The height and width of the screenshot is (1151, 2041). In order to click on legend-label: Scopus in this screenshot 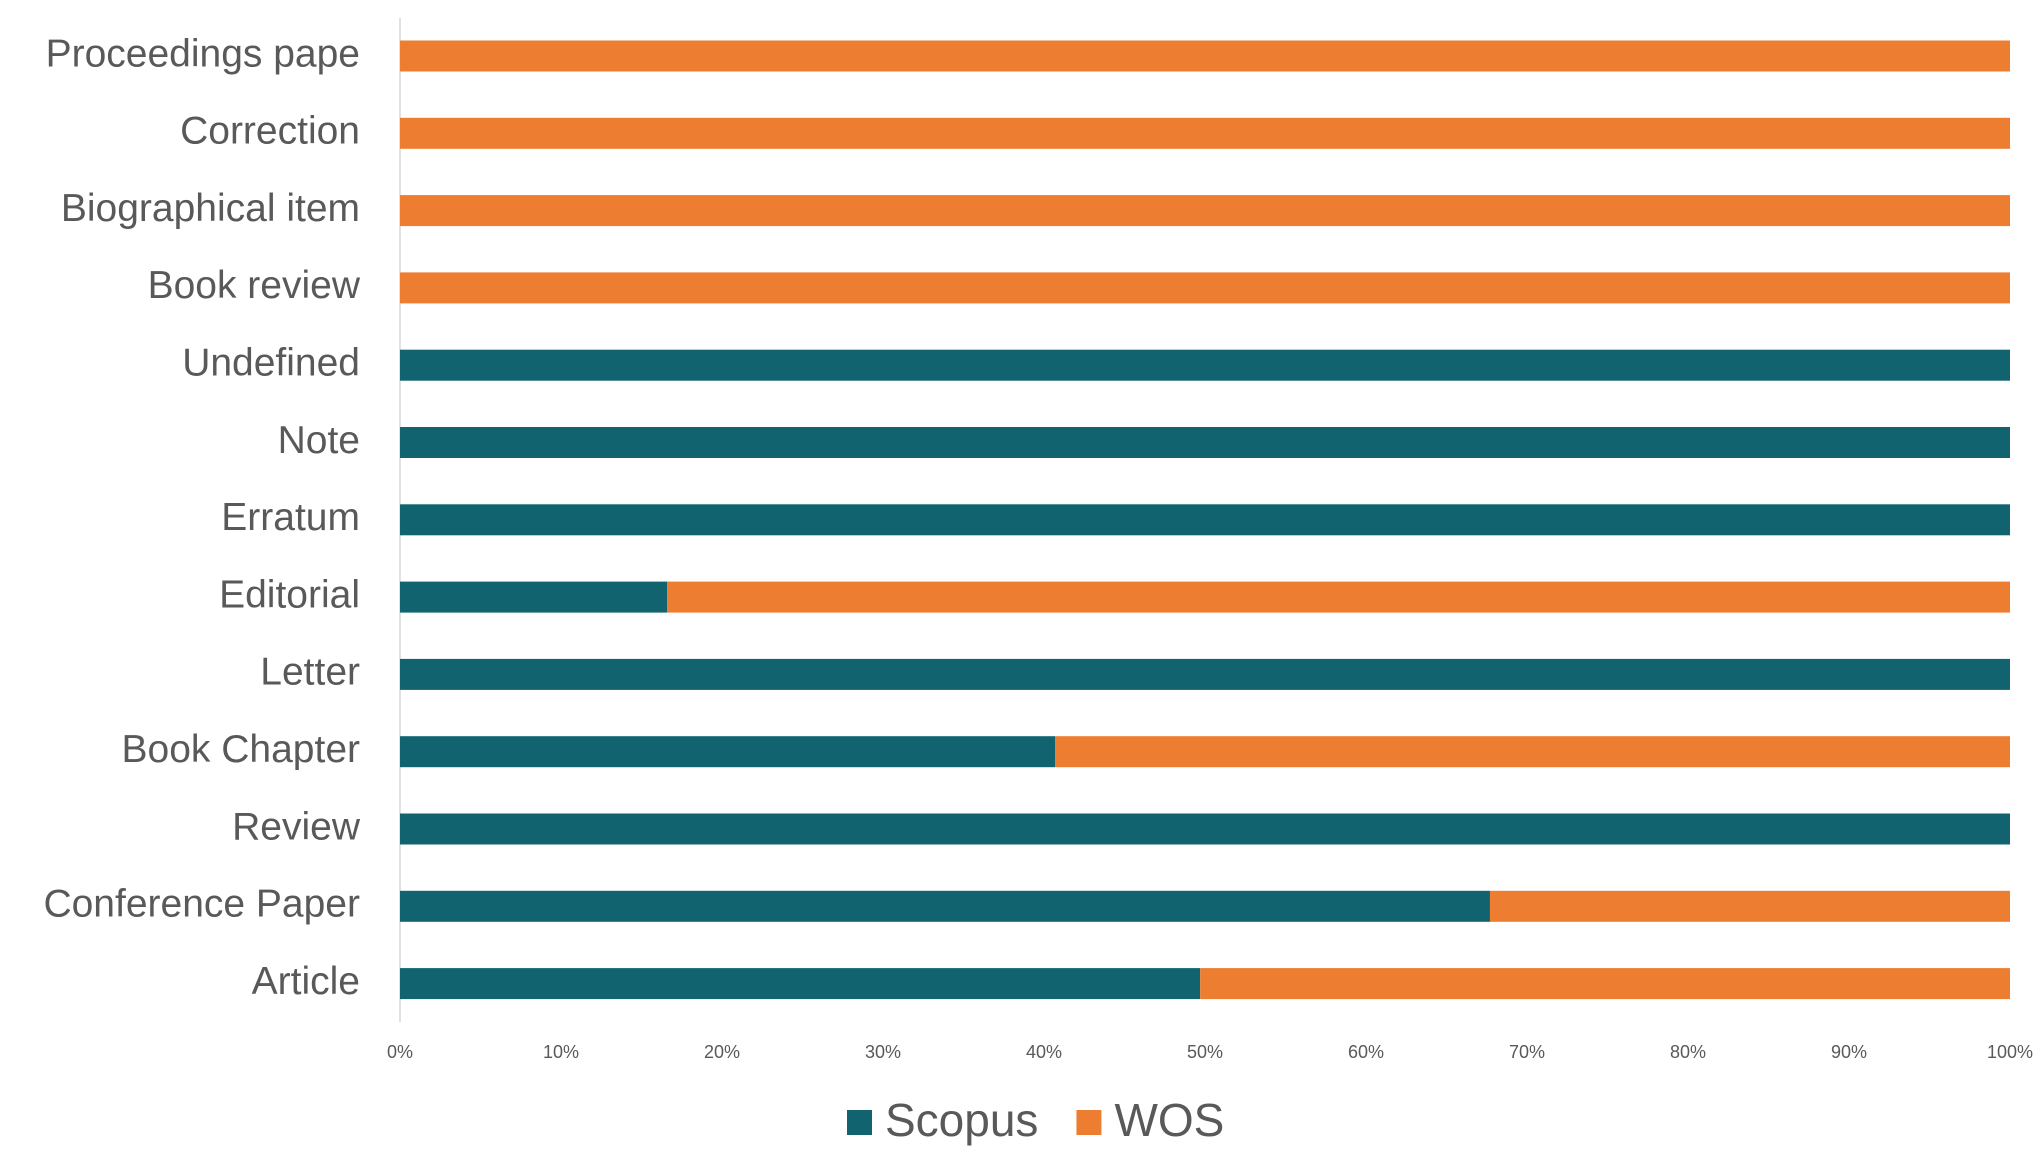, I will do `click(961, 1120)`.